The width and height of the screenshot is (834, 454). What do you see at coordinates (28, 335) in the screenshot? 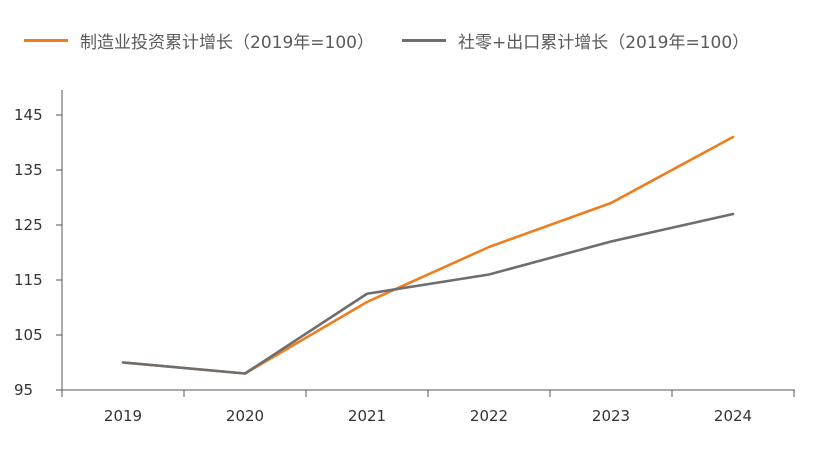
I see `y-tick-label: 105` at bounding box center [28, 335].